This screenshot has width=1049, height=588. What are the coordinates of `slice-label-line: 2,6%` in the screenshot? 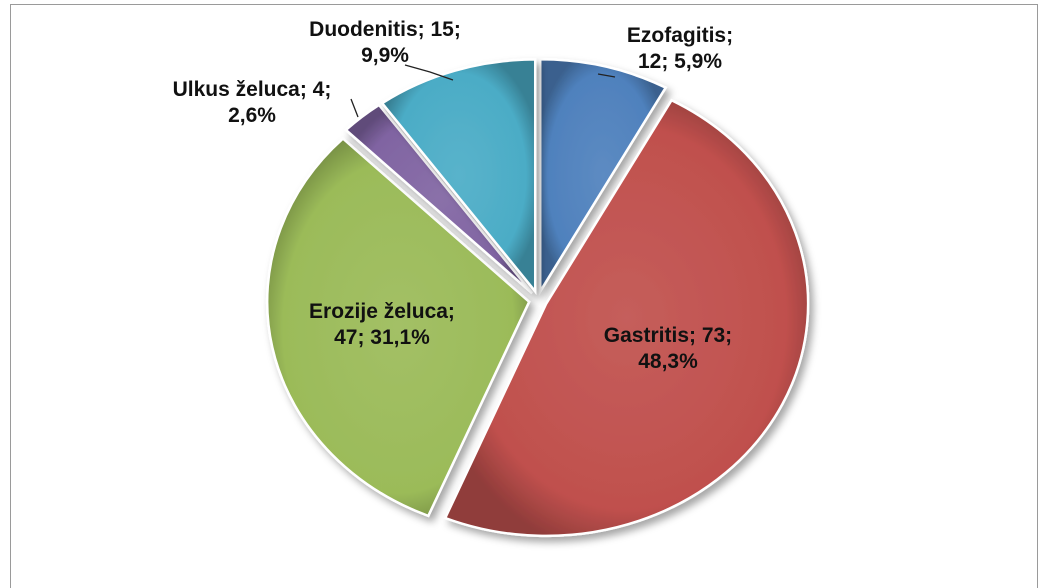 It's located at (252, 115).